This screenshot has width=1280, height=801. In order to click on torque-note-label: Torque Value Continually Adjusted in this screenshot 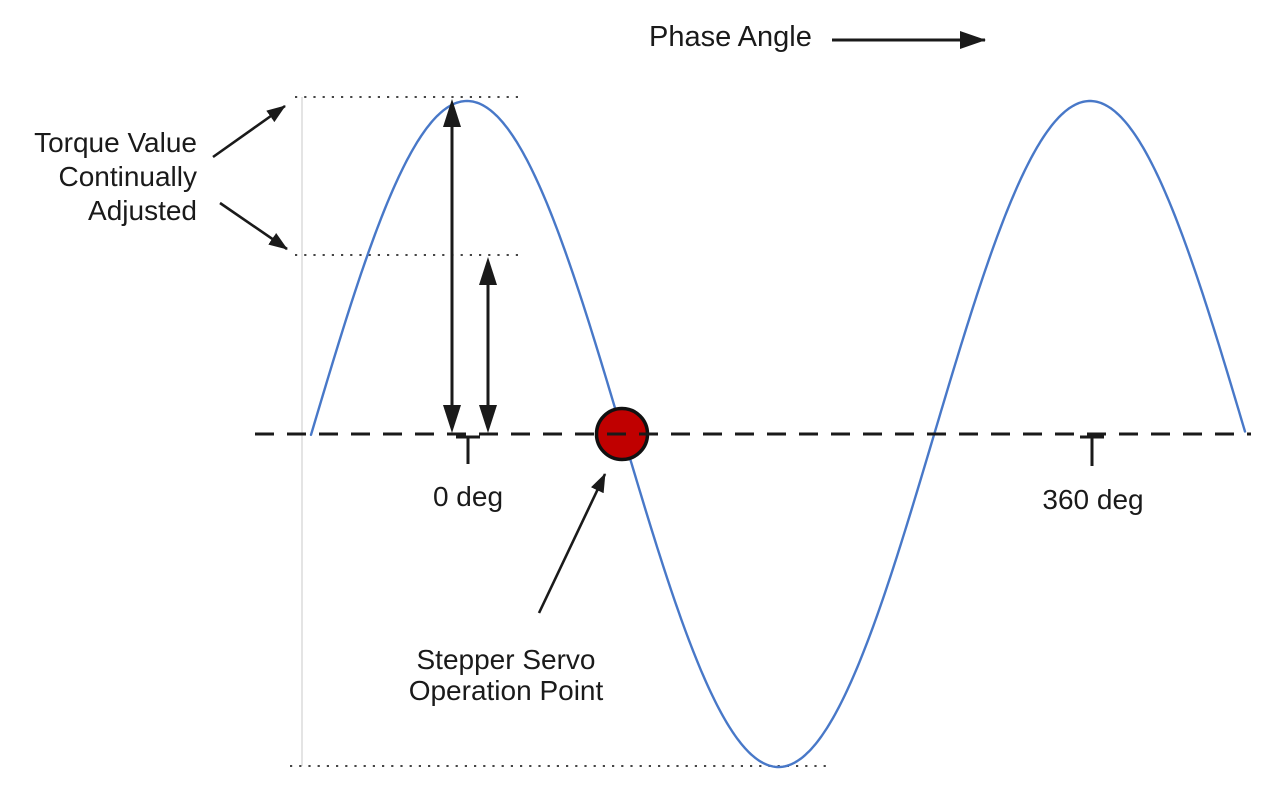, I will do `click(98, 177)`.